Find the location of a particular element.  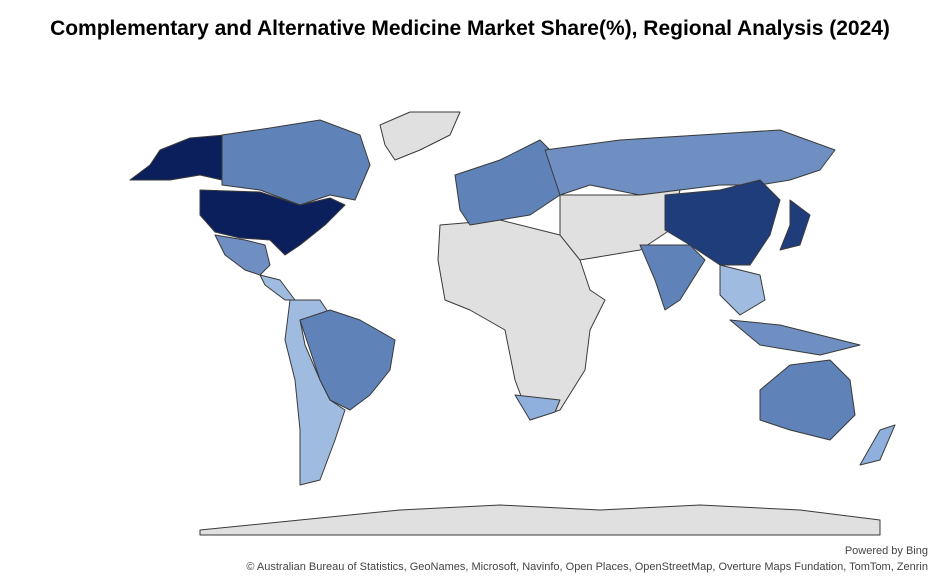

region-russia is located at coordinates (690, 162).